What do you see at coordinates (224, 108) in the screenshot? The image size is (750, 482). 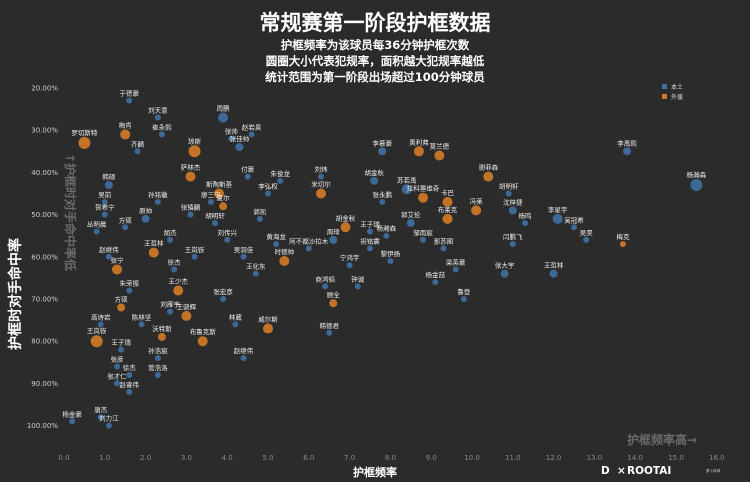 I see `point-label: 周鹏` at bounding box center [224, 108].